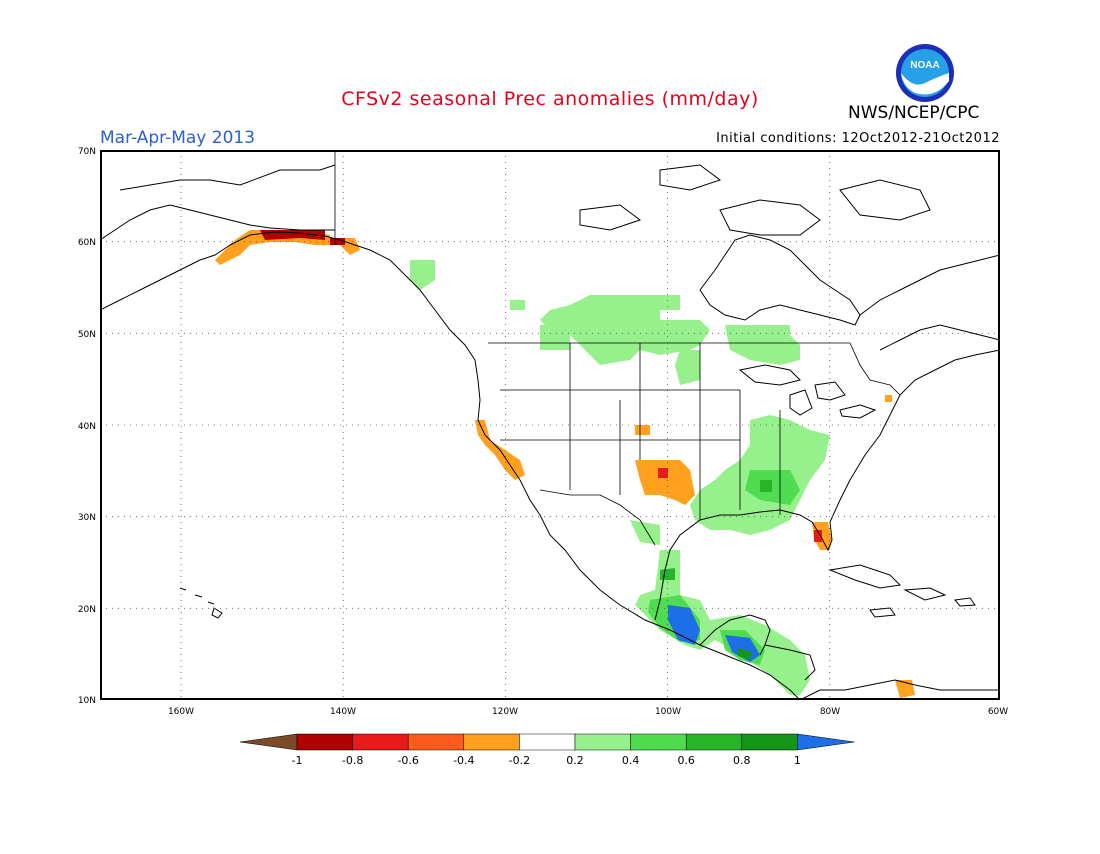  I want to click on lon-label-160w: 160W, so click(181, 712).